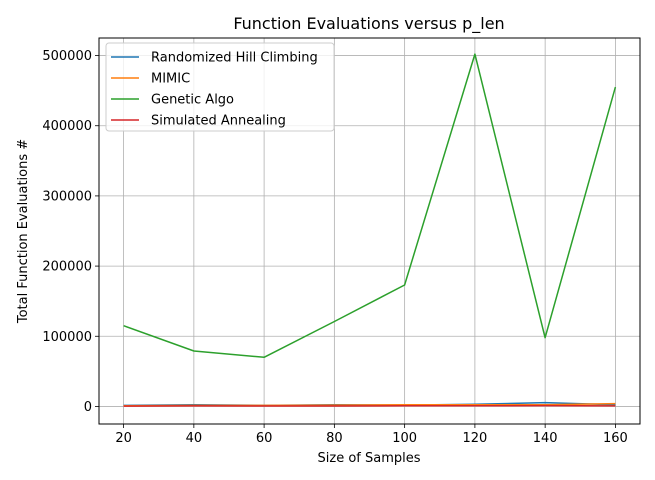 This screenshot has height=480, width=655. Describe the element at coordinates (264, 438) in the screenshot. I see `x-tick-label: 60` at that location.